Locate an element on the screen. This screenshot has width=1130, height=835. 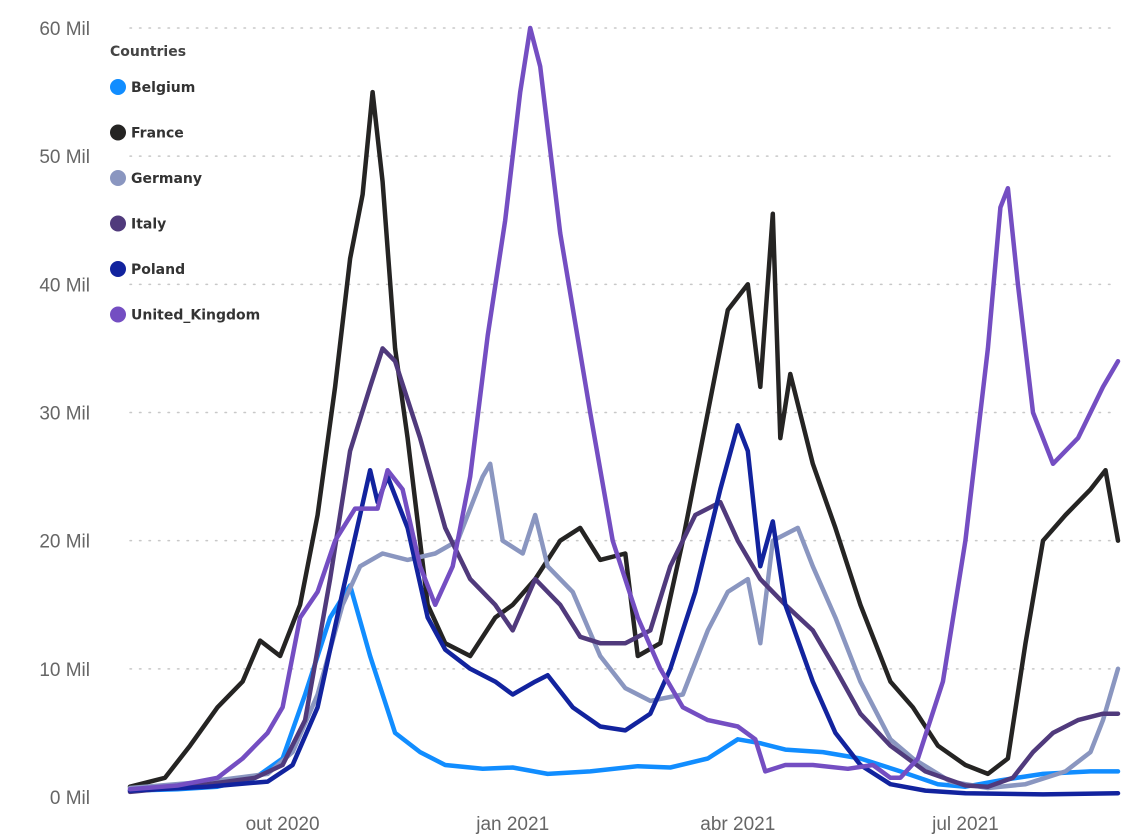
x-axis: out 2020 jan 2021 abr 2021 jul 2021 is located at coordinates (622, 824).